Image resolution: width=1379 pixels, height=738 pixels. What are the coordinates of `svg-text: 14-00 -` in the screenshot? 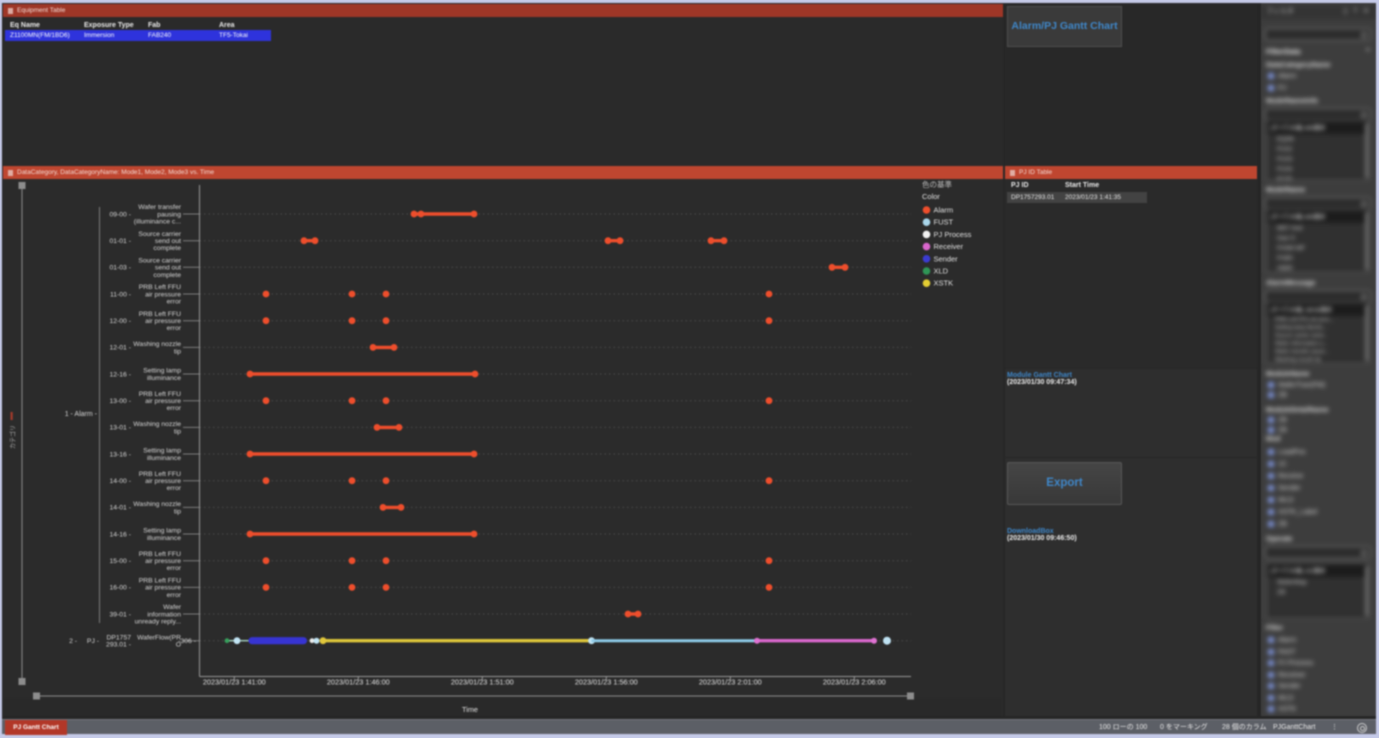 It's located at (120, 481).